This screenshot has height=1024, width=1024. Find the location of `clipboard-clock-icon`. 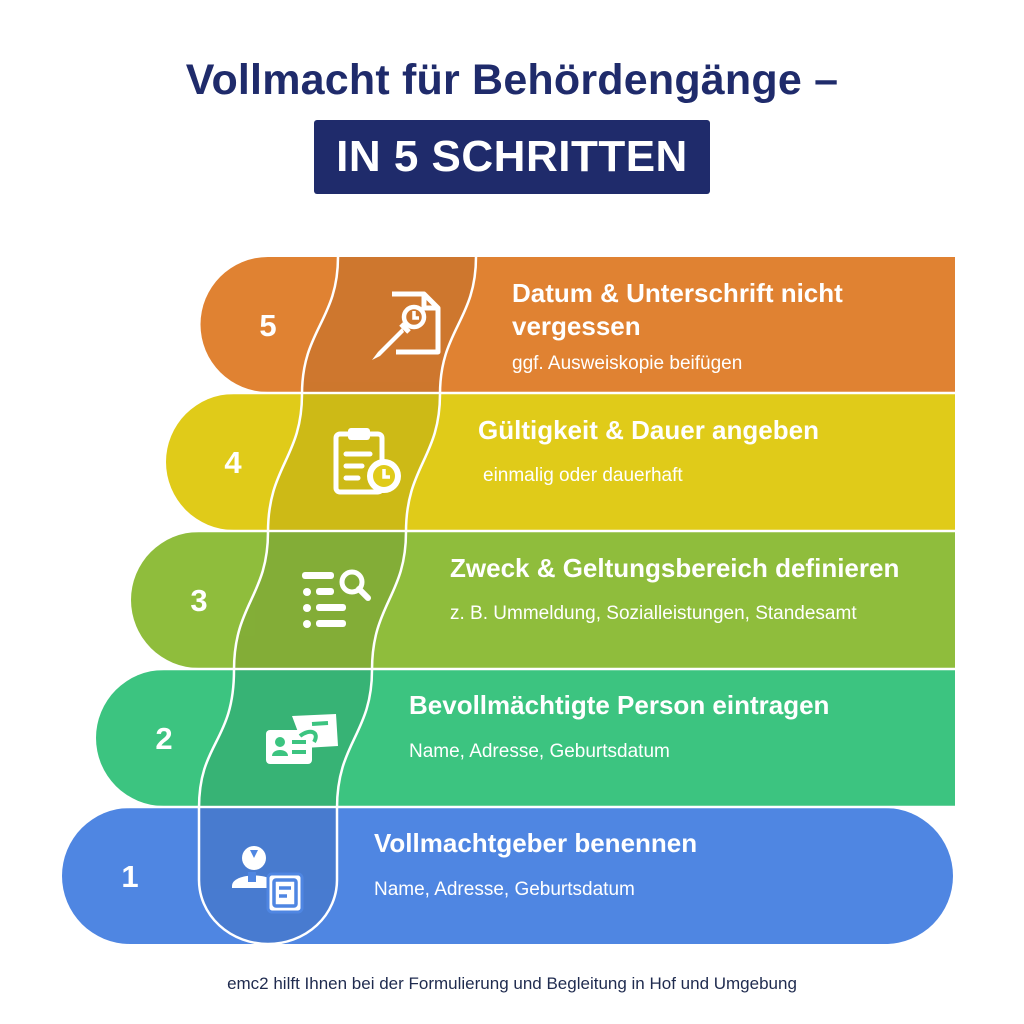

clipboard-clock-icon is located at coordinates (367, 461).